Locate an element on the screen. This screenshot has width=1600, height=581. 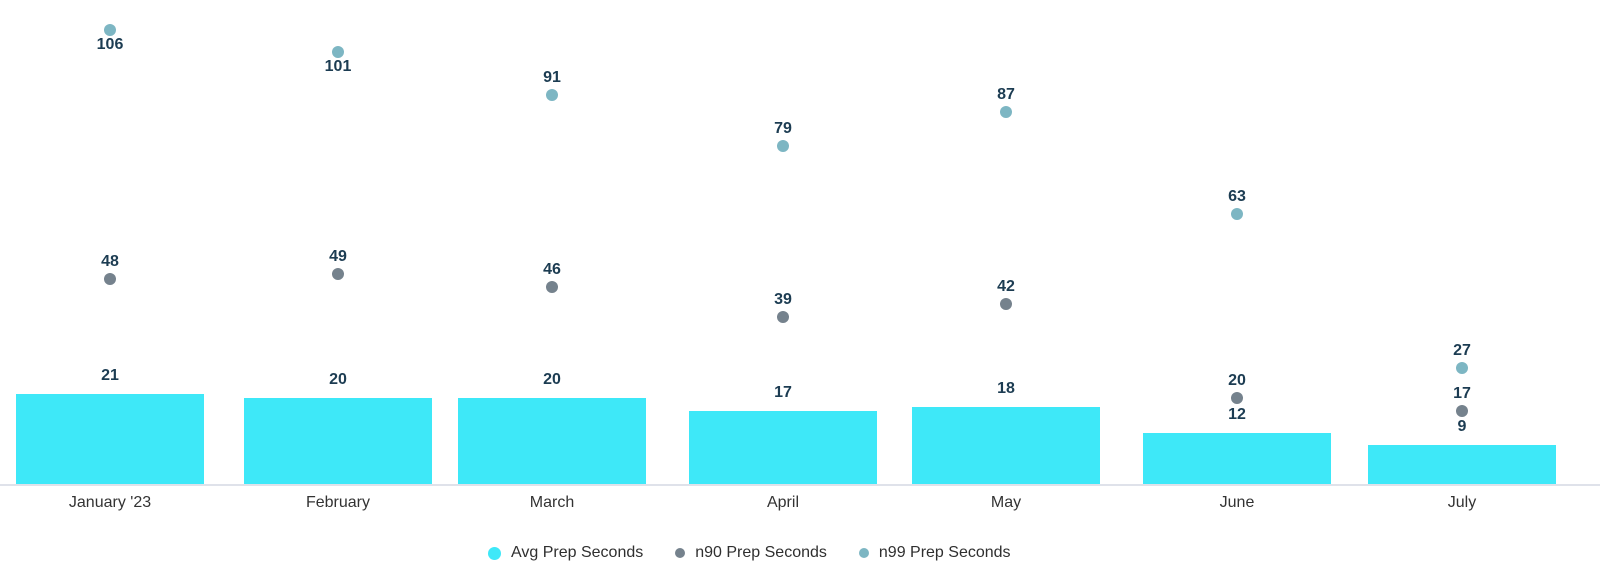
x-axis-label-january-23: January '23 is located at coordinates (110, 502).